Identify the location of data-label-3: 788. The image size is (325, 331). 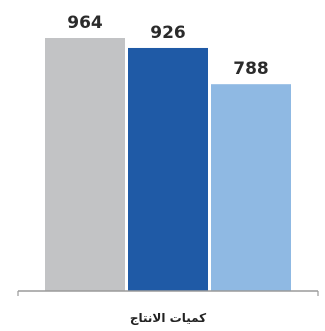
(251, 69).